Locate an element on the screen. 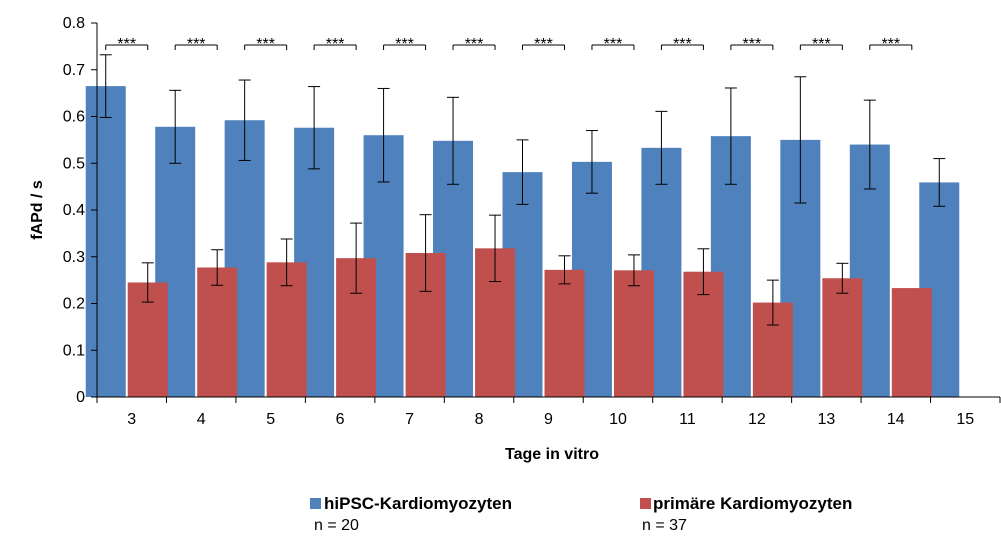 The height and width of the screenshot is (538, 1001). legend-n-hipsc: n = 20 is located at coordinates (336, 525).